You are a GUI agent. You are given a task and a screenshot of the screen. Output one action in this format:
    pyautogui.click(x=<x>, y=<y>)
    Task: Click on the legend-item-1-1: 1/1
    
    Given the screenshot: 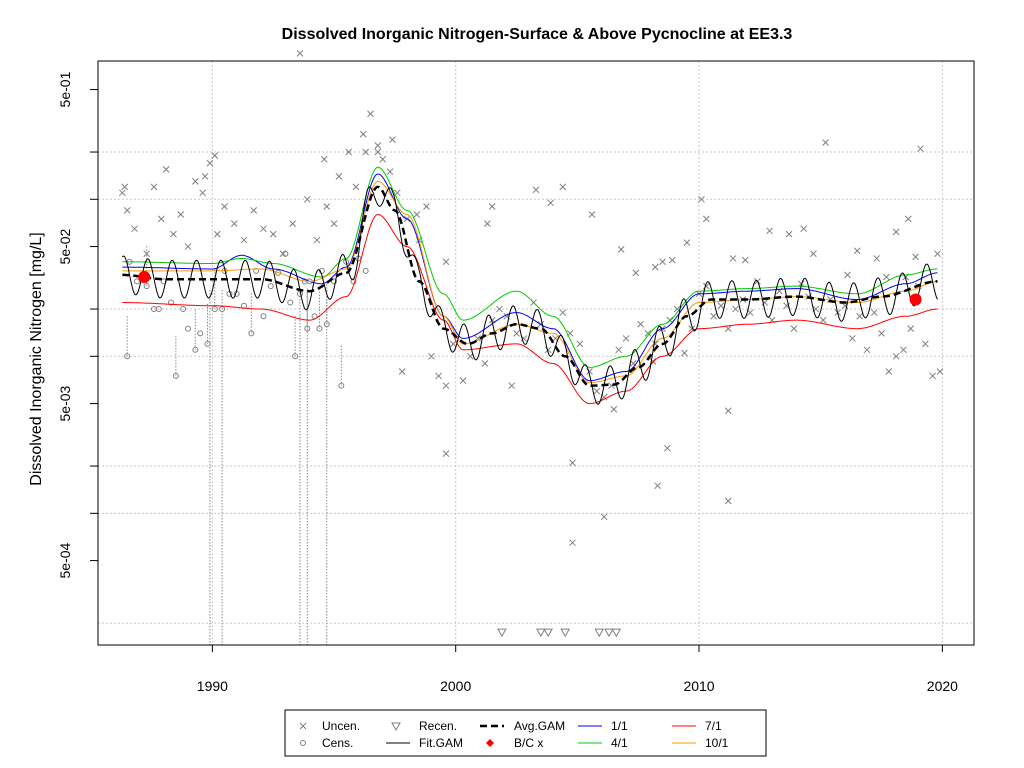 What is the action you would take?
    pyautogui.click(x=603, y=726)
    